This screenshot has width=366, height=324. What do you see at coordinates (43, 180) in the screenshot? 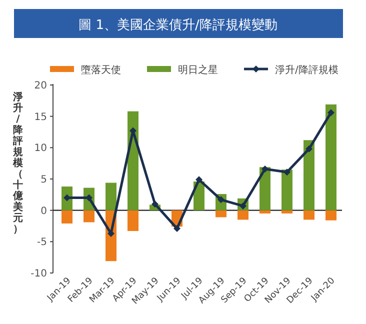
I see `y-tick-label: 5` at bounding box center [43, 180].